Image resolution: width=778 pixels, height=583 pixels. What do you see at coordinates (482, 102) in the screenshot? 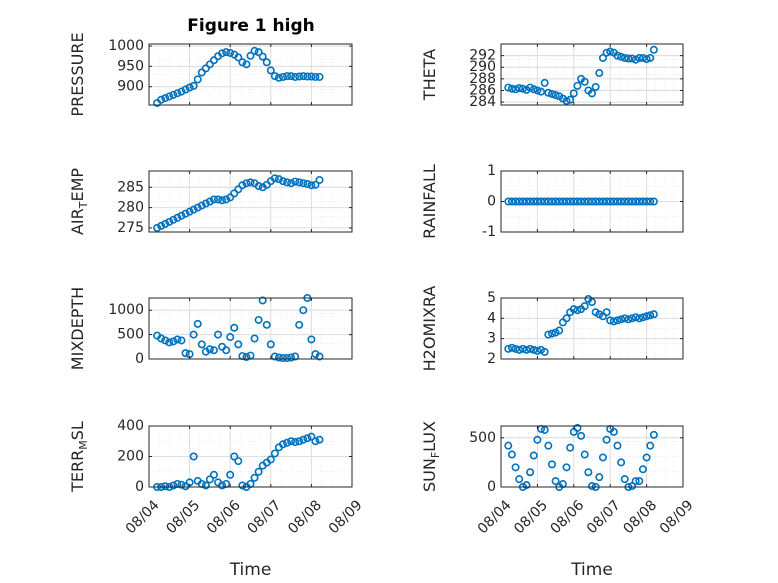
I see `y-tick-label: 284` at bounding box center [482, 102].